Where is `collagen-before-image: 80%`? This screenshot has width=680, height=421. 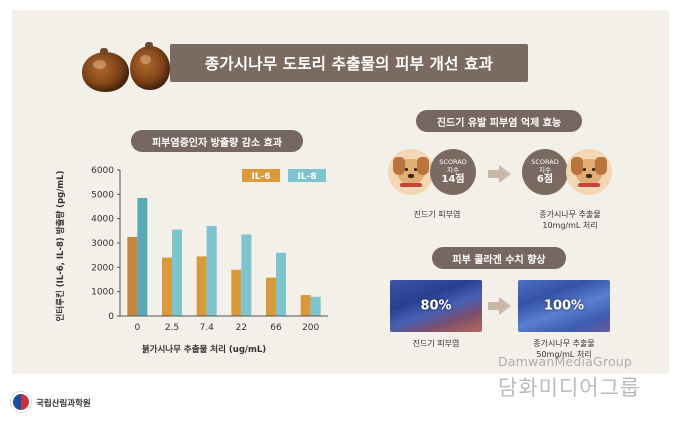
collagen-before-image: 80% is located at coordinates (436, 306).